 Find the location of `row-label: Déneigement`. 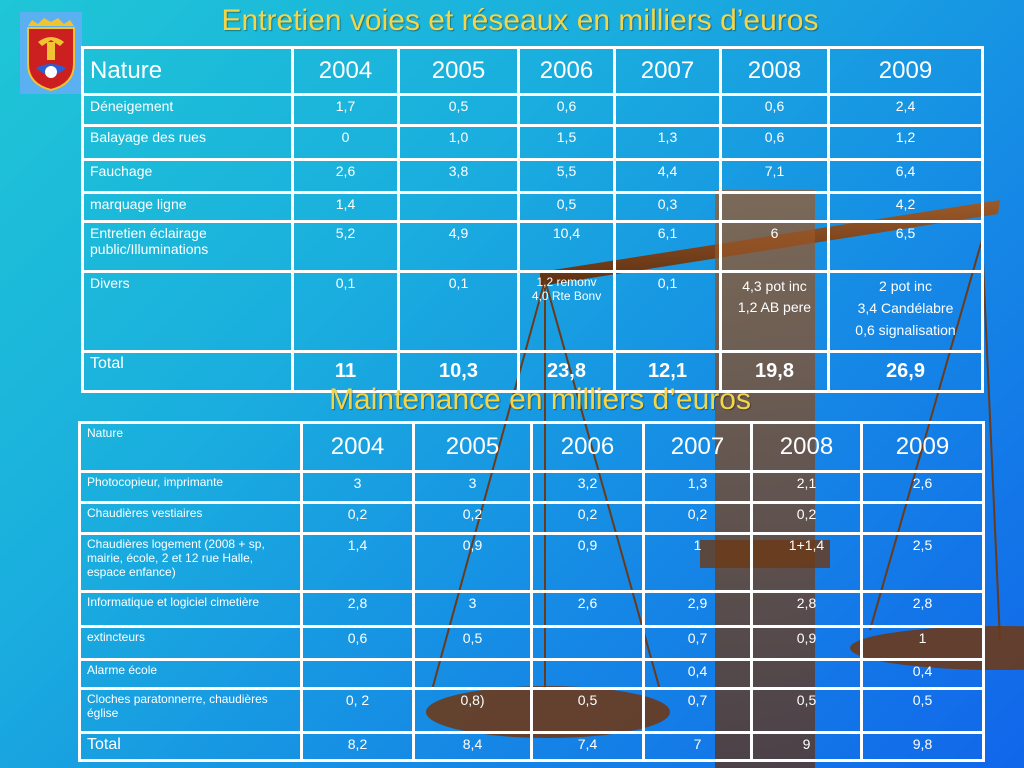

row-label: Déneigement is located at coordinates (187, 110).